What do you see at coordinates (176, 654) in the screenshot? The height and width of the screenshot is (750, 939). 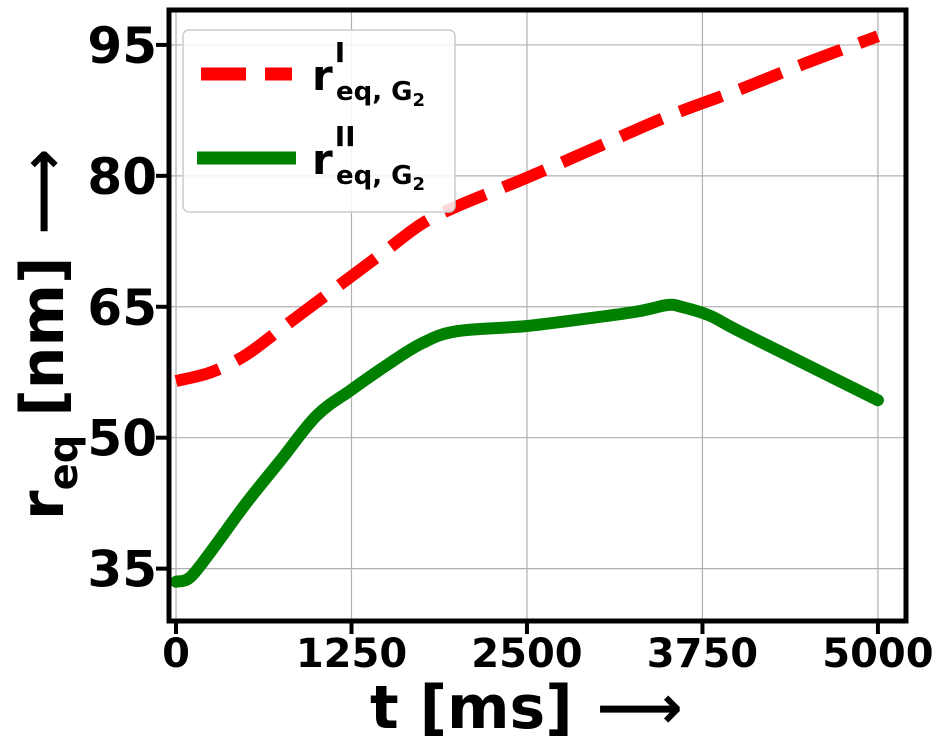 I see `x-tick-label: 0` at bounding box center [176, 654].